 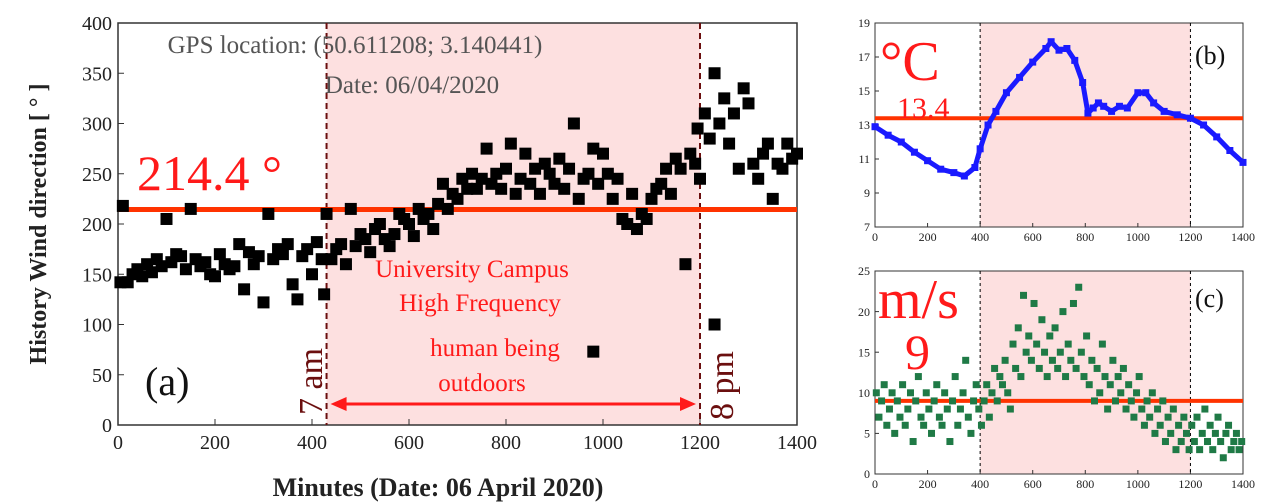 What do you see at coordinates (1033, 237) in the screenshot?
I see `x-tick-label: 600` at bounding box center [1033, 237].